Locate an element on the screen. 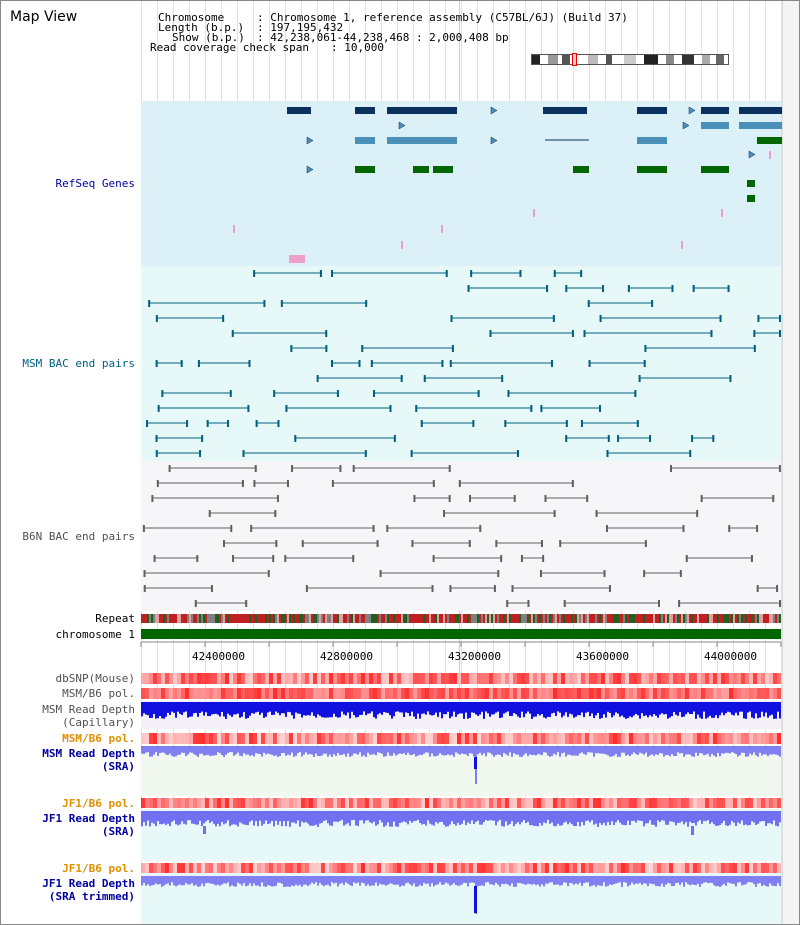  jf1-pol-track-label: JF1/B6 pol. is located at coordinates (98, 803).